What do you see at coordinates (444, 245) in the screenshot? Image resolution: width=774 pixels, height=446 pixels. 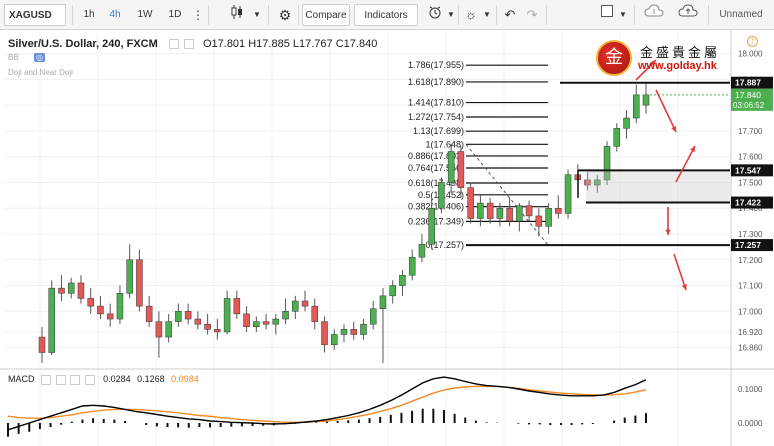 I see `fib-level-label: 0(17.257)` at bounding box center [444, 245].